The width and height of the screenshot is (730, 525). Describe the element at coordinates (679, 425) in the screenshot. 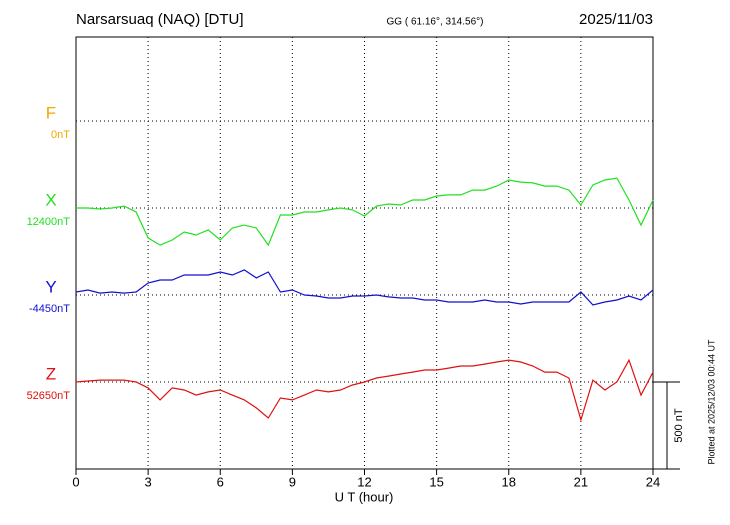

I see `scale-label: 500 nT` at that location.